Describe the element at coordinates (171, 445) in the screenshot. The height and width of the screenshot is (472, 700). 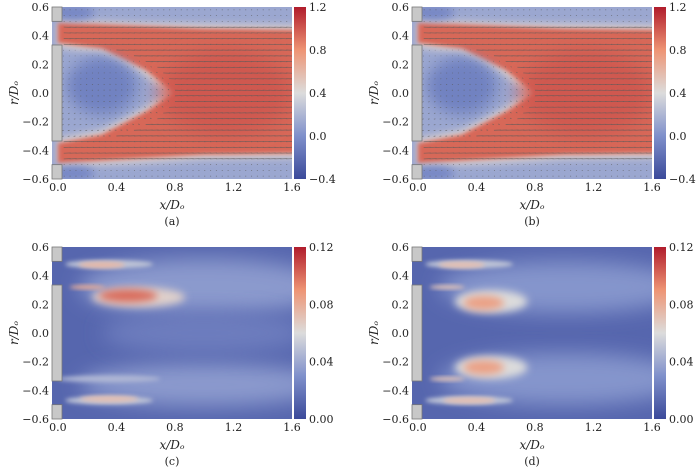
I see `x-axis-label: x/Dₒ` at that location.